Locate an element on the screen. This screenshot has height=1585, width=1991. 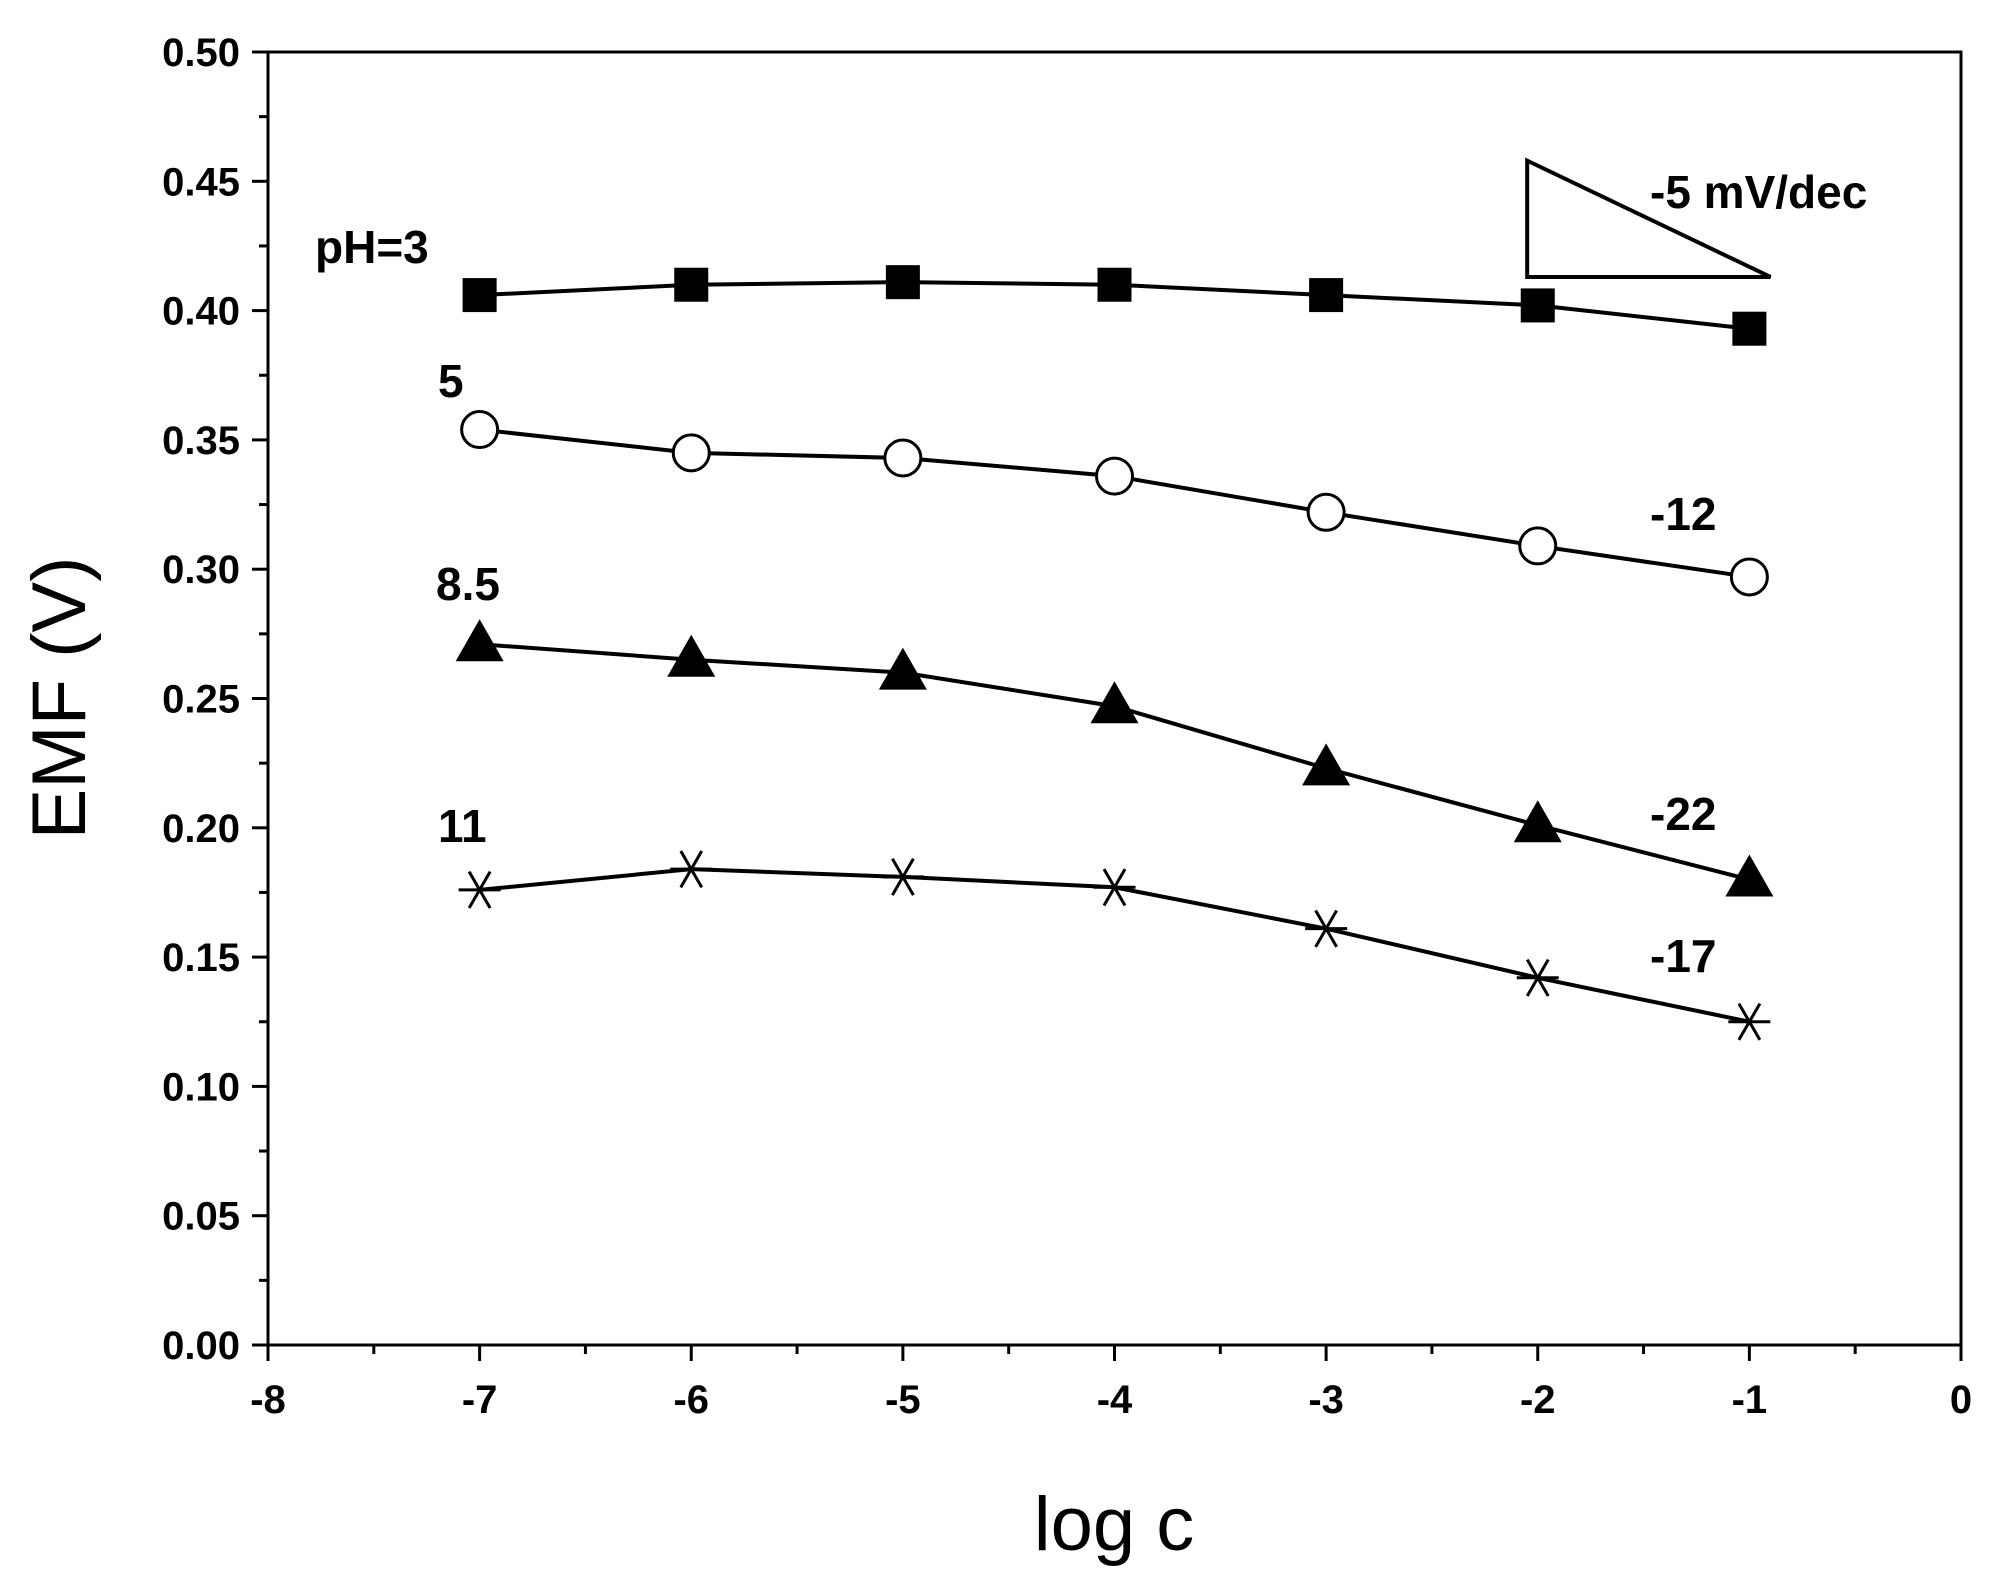
x-tick-label: -1 is located at coordinates (1750, 1400).